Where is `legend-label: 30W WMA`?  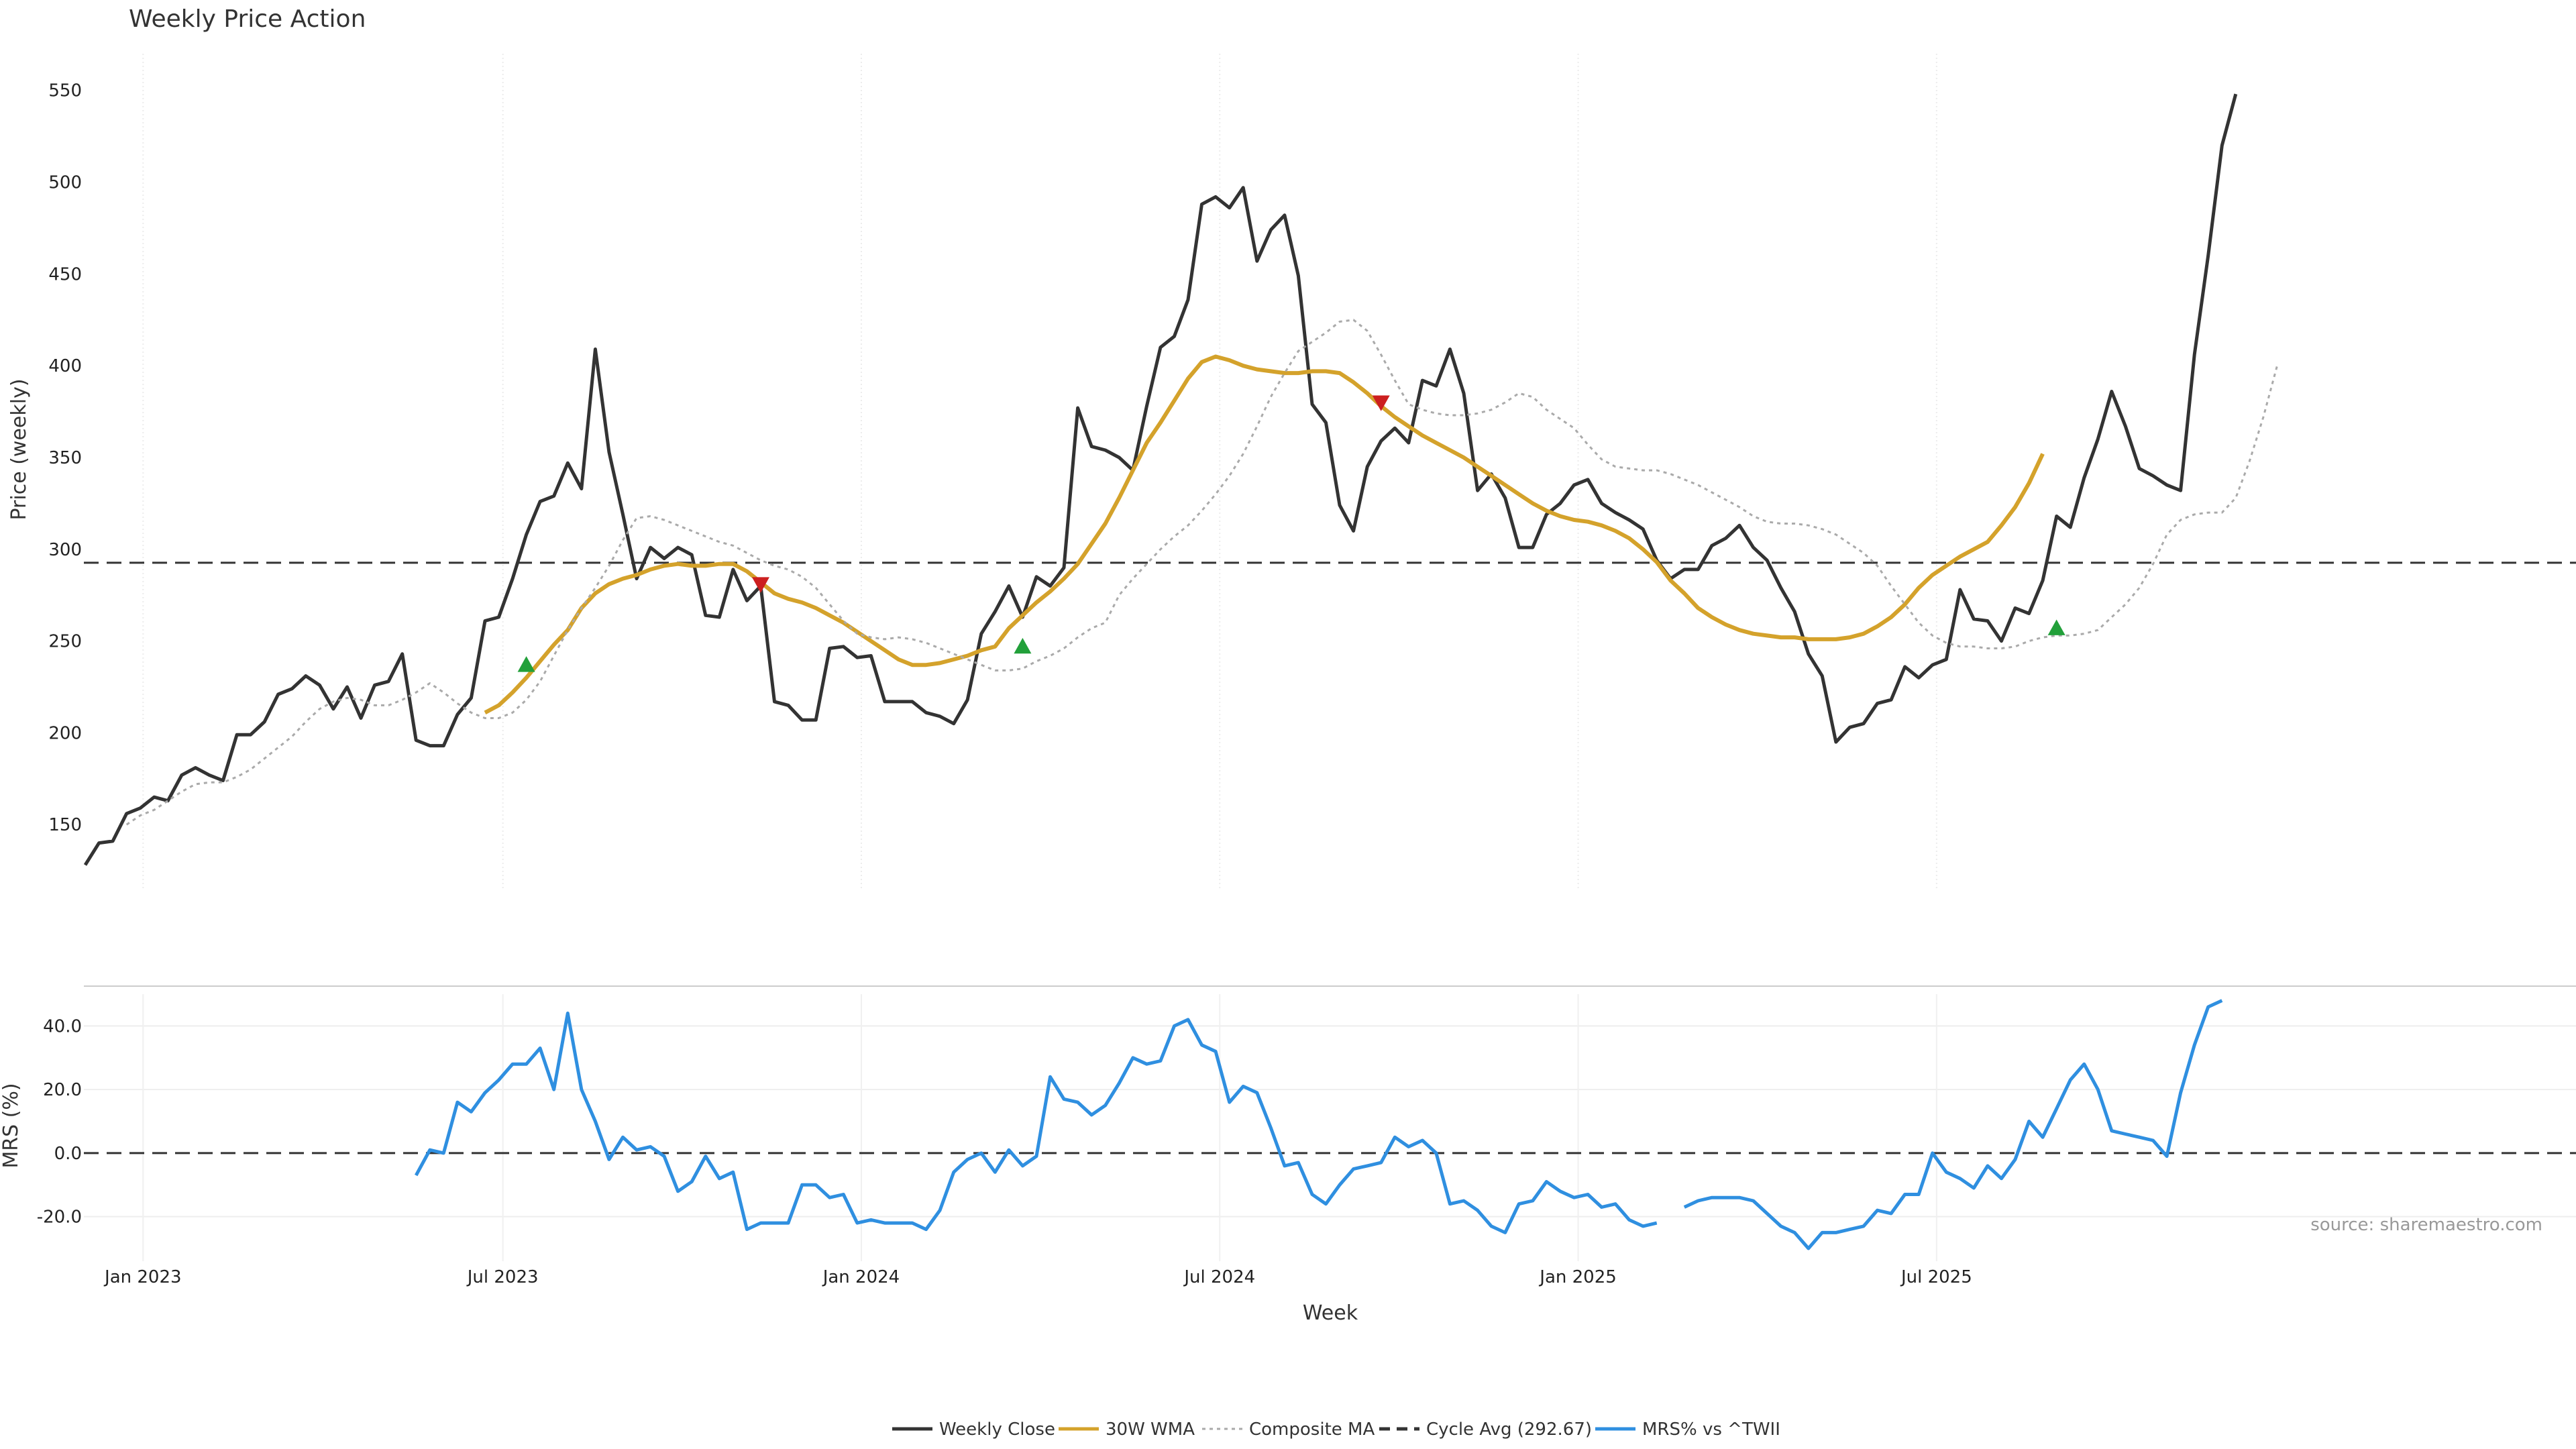 legend-label: 30W WMA is located at coordinates (1150, 1429).